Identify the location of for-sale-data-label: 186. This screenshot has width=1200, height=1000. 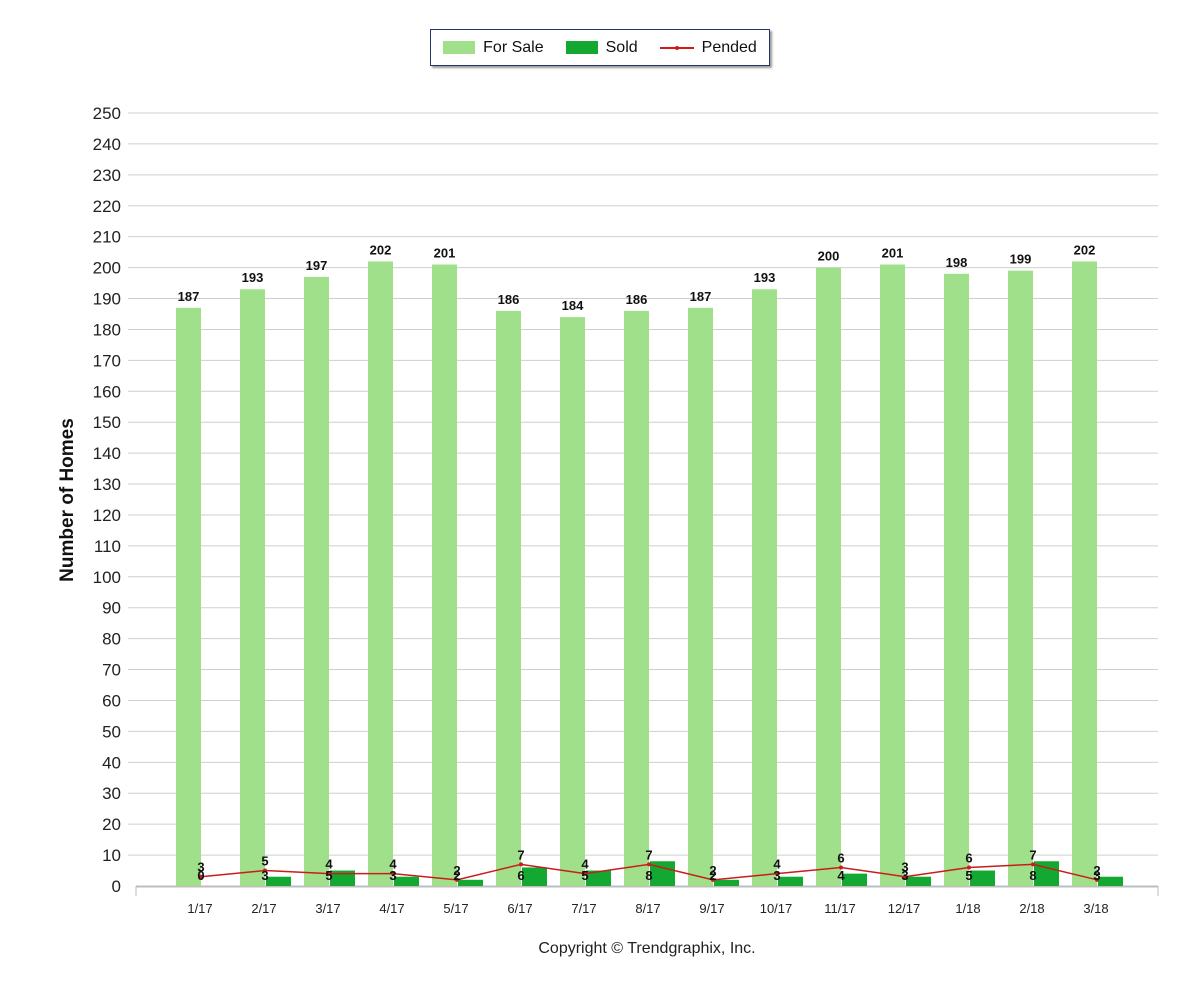
(637, 299).